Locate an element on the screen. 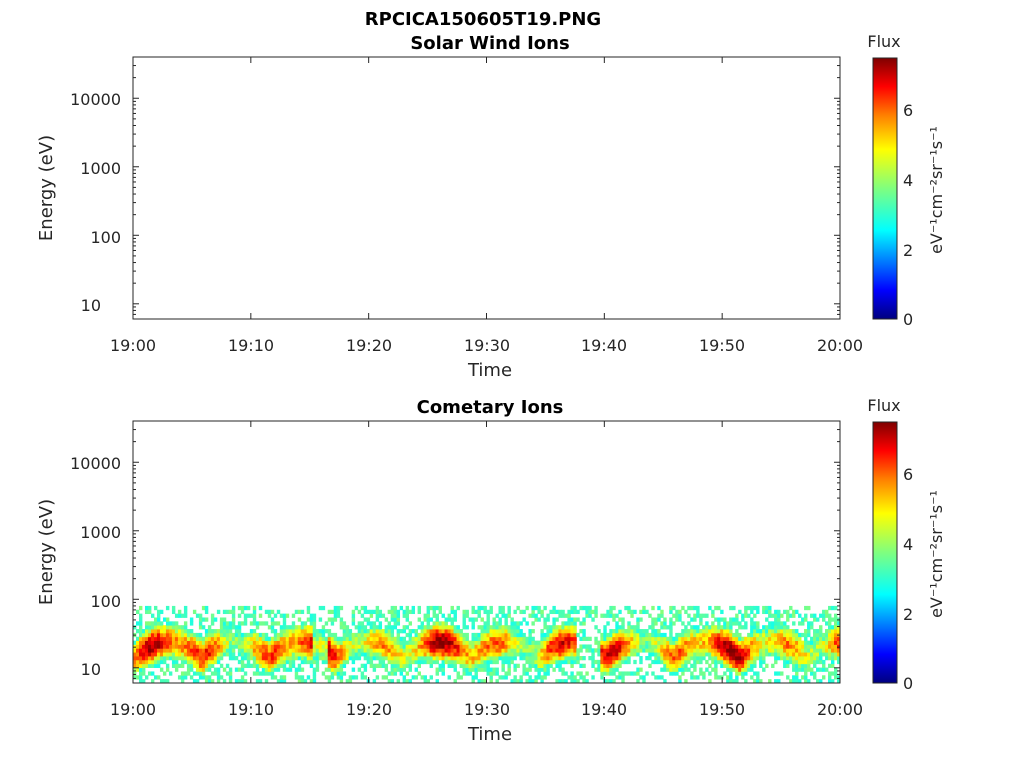 This screenshot has width=1024, height=768. y-axis-label: Energy (eV) is located at coordinates (46, 188).